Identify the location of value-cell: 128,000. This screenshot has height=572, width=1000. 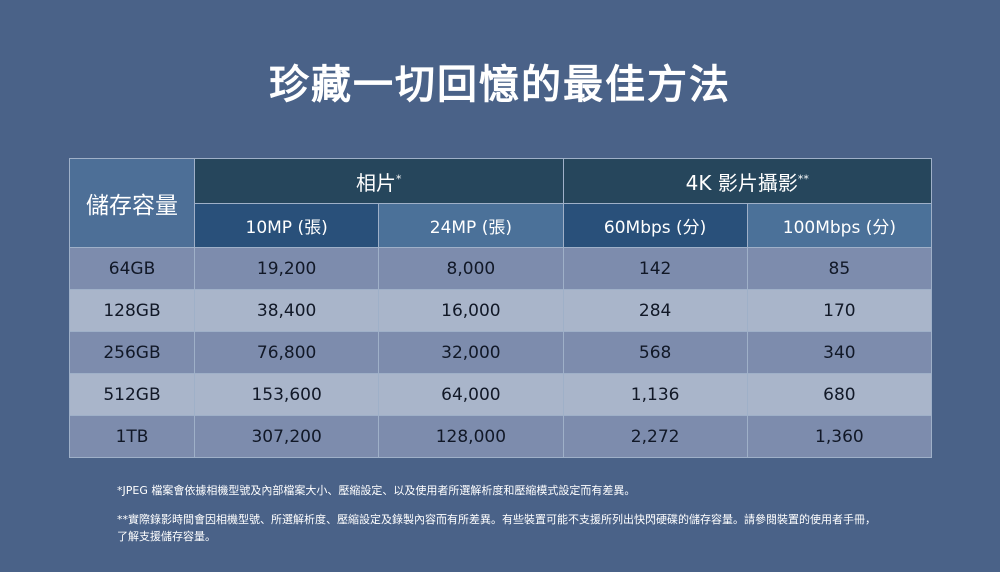
(471, 436).